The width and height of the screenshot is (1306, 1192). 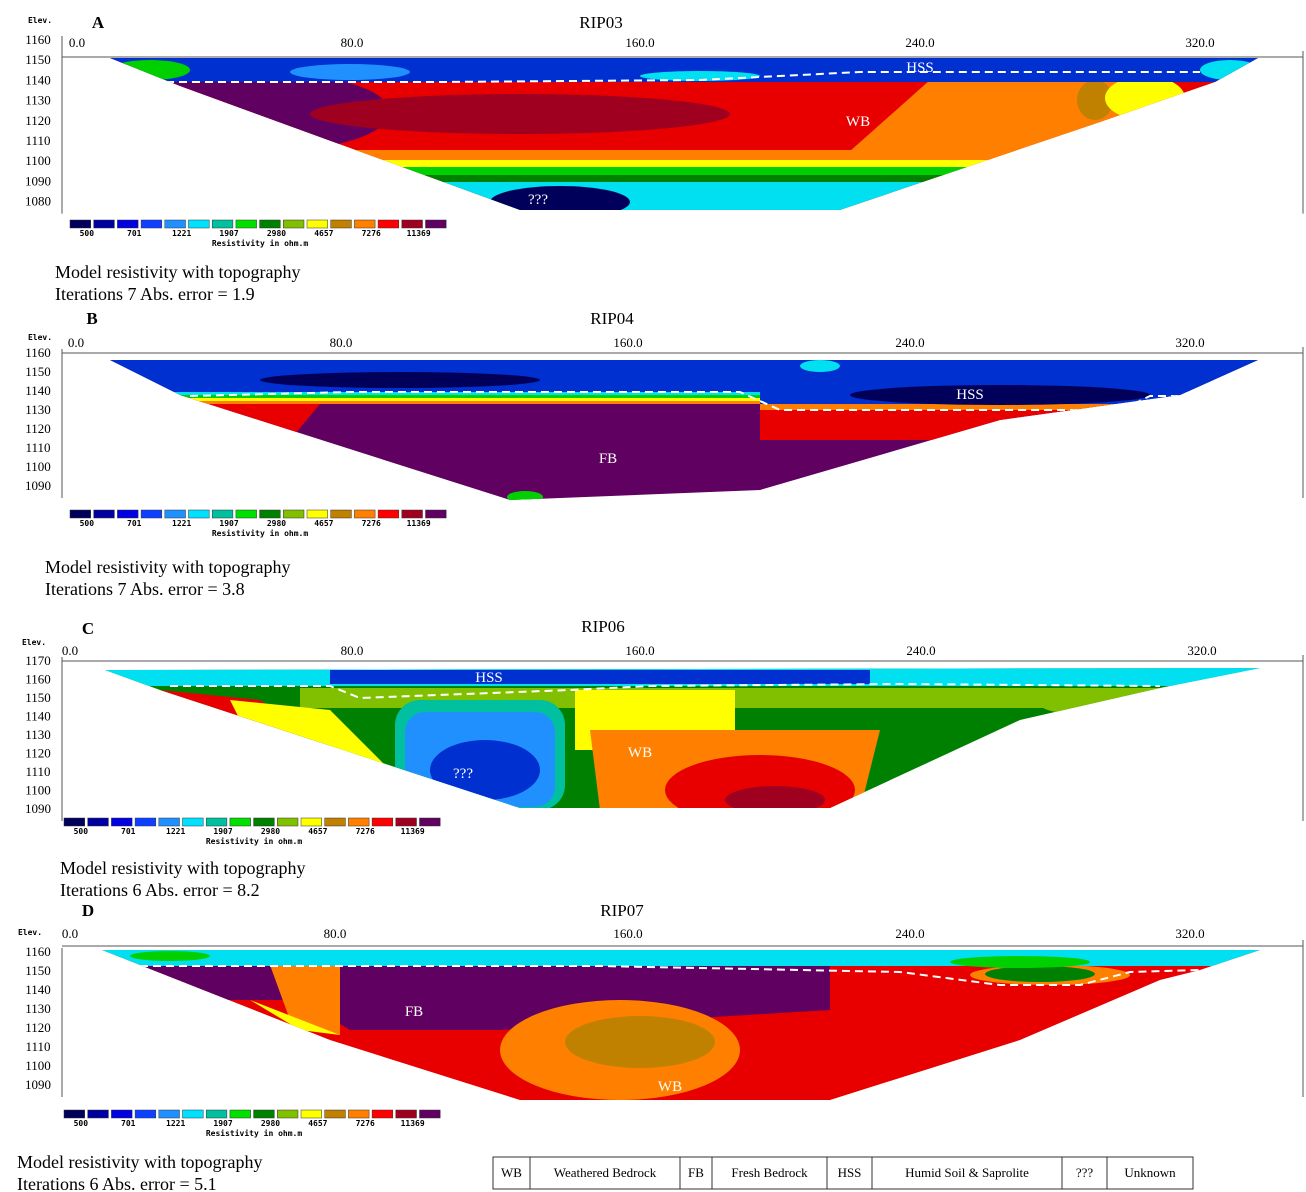 What do you see at coordinates (175, 1123) in the screenshot?
I see `legend-tick: 1221` at bounding box center [175, 1123].